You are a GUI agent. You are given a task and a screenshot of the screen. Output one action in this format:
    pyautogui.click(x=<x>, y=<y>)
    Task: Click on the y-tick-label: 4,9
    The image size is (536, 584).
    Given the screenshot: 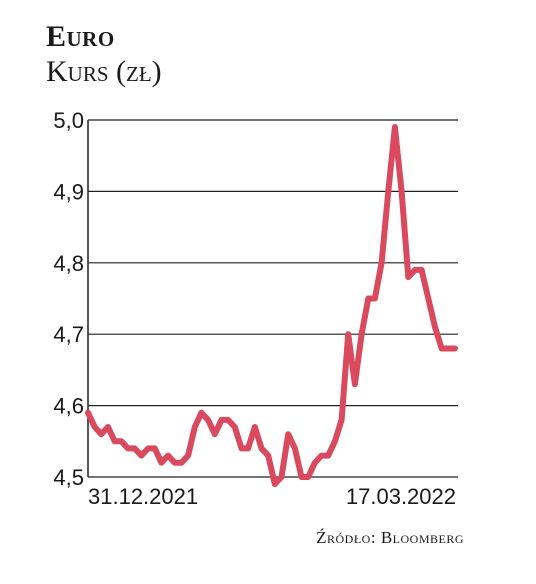 What is the action you would take?
    pyautogui.click(x=68, y=191)
    